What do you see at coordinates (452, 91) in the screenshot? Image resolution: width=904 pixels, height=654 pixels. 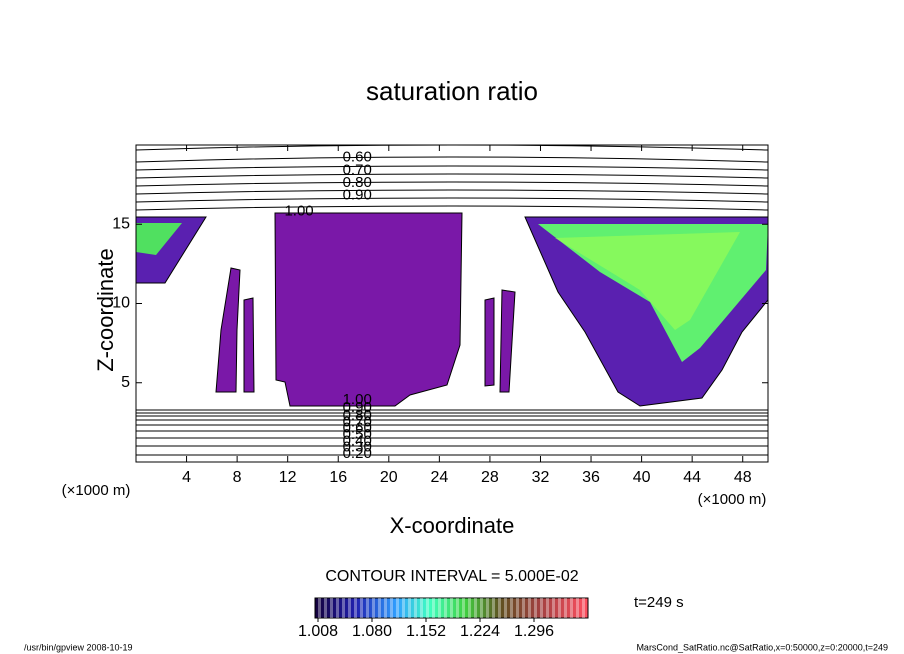 I see `chart-title: saturation ratio` at bounding box center [452, 91].